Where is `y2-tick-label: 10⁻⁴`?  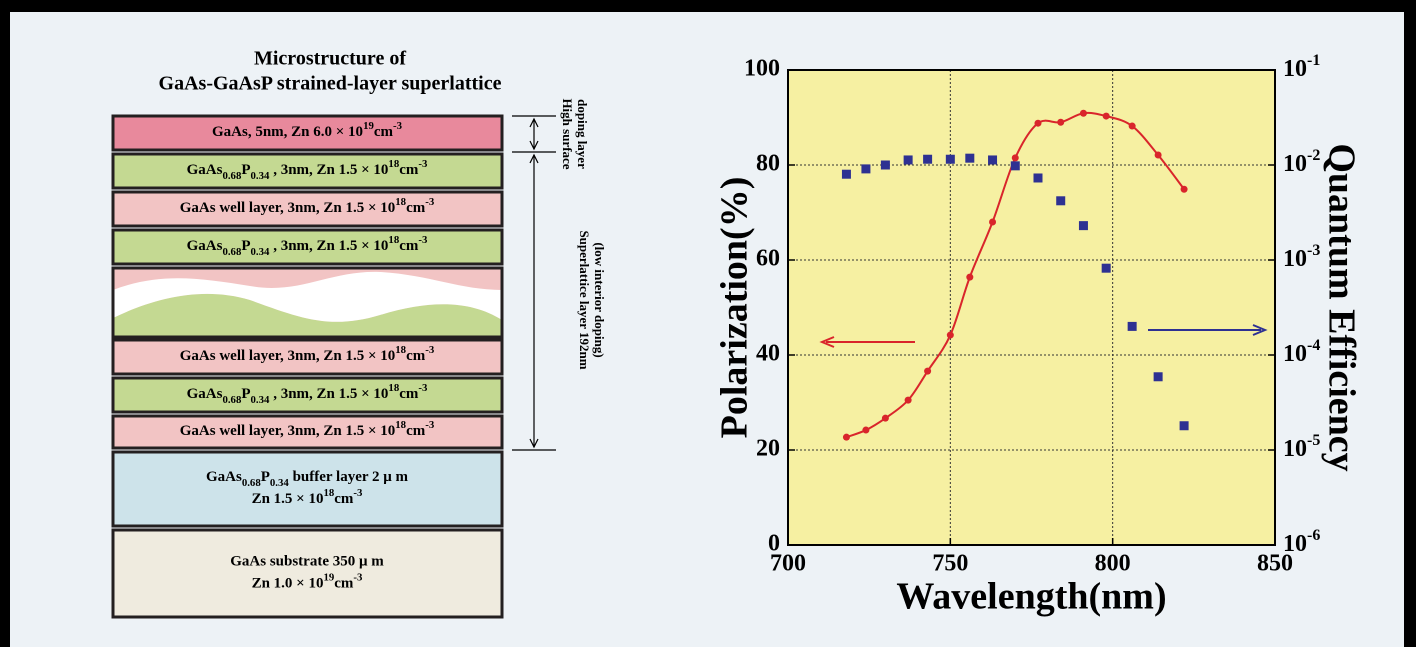
y2-tick-label: 10⁻⁴ is located at coordinates (1301, 351).